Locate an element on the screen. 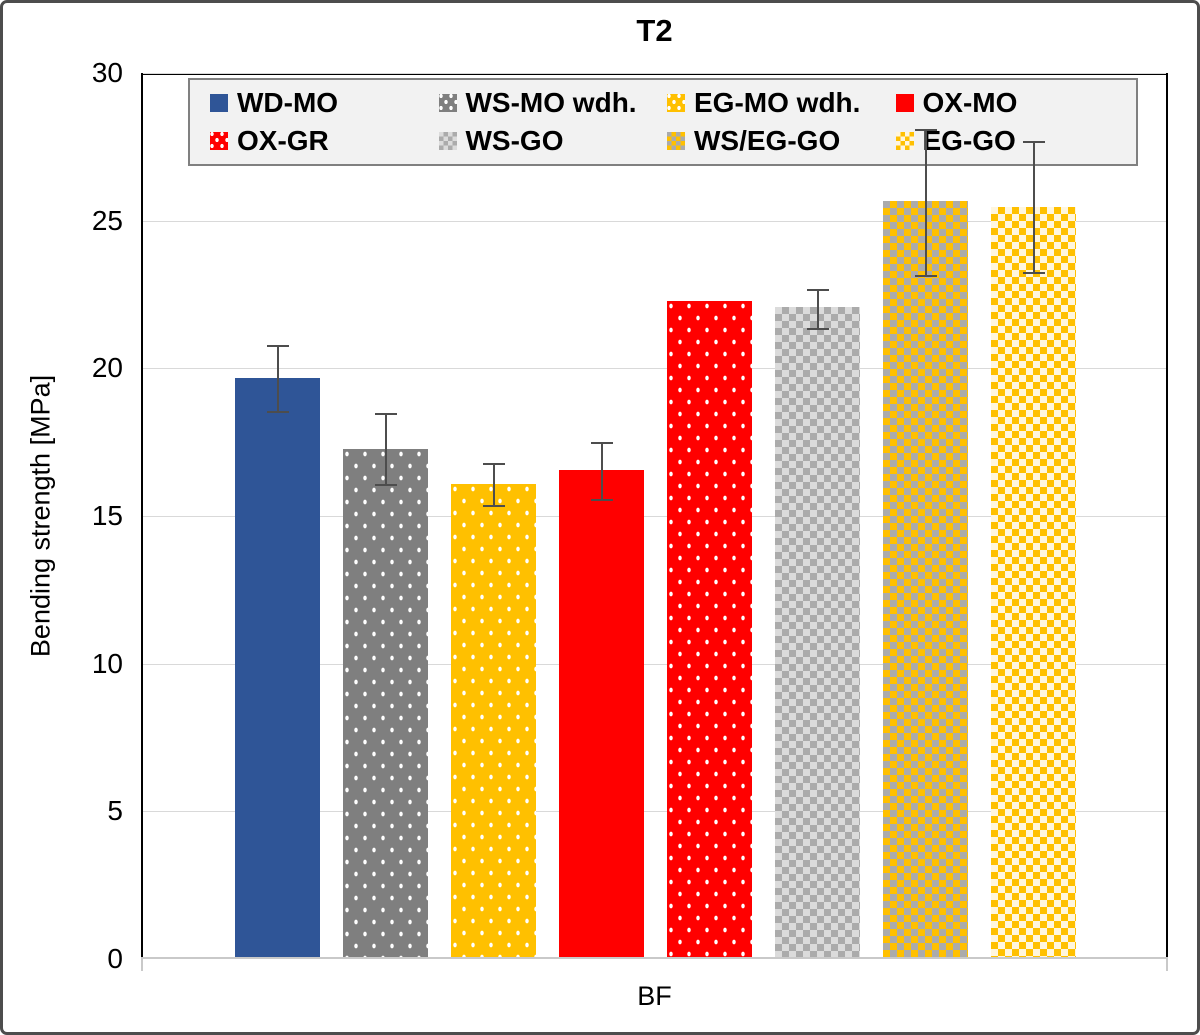 The image size is (1200, 1035). error-bar-WS-GO is located at coordinates (817, 309).